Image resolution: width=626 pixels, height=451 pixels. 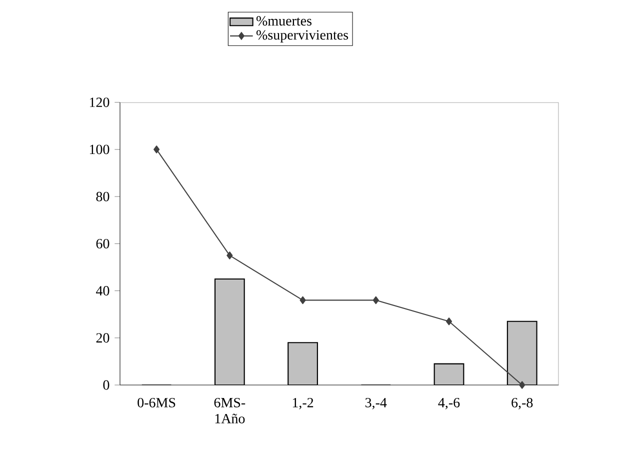 I want to click on x-tick-label: 6,-8, so click(x=522, y=404).